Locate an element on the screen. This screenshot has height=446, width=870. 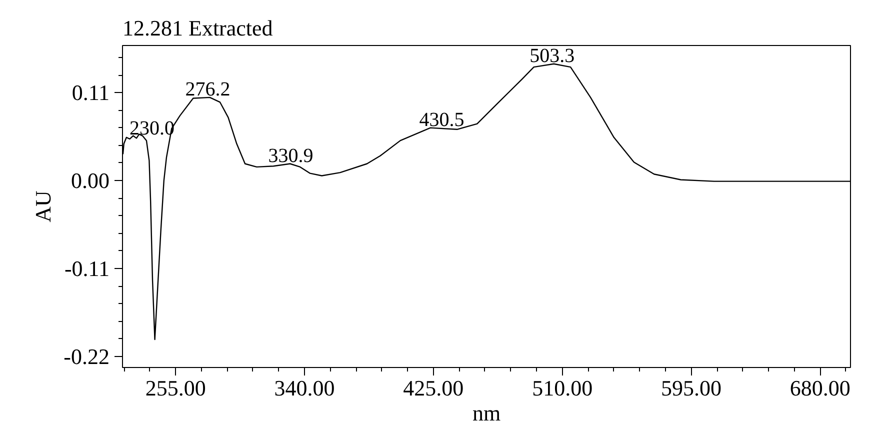
x-tick-label: 680.00 is located at coordinates (820, 388).